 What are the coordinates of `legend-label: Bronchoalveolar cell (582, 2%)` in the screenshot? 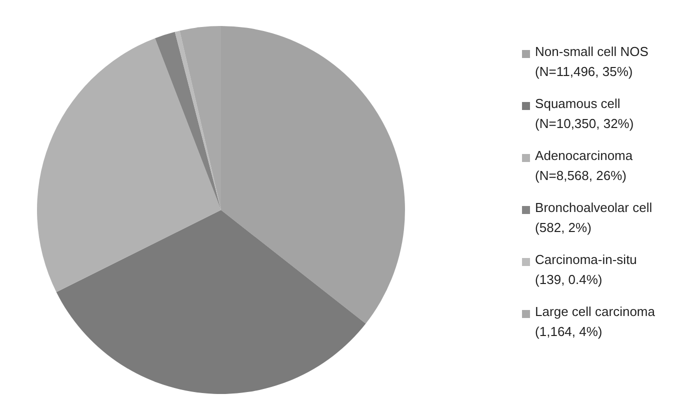 It's located at (593, 218).